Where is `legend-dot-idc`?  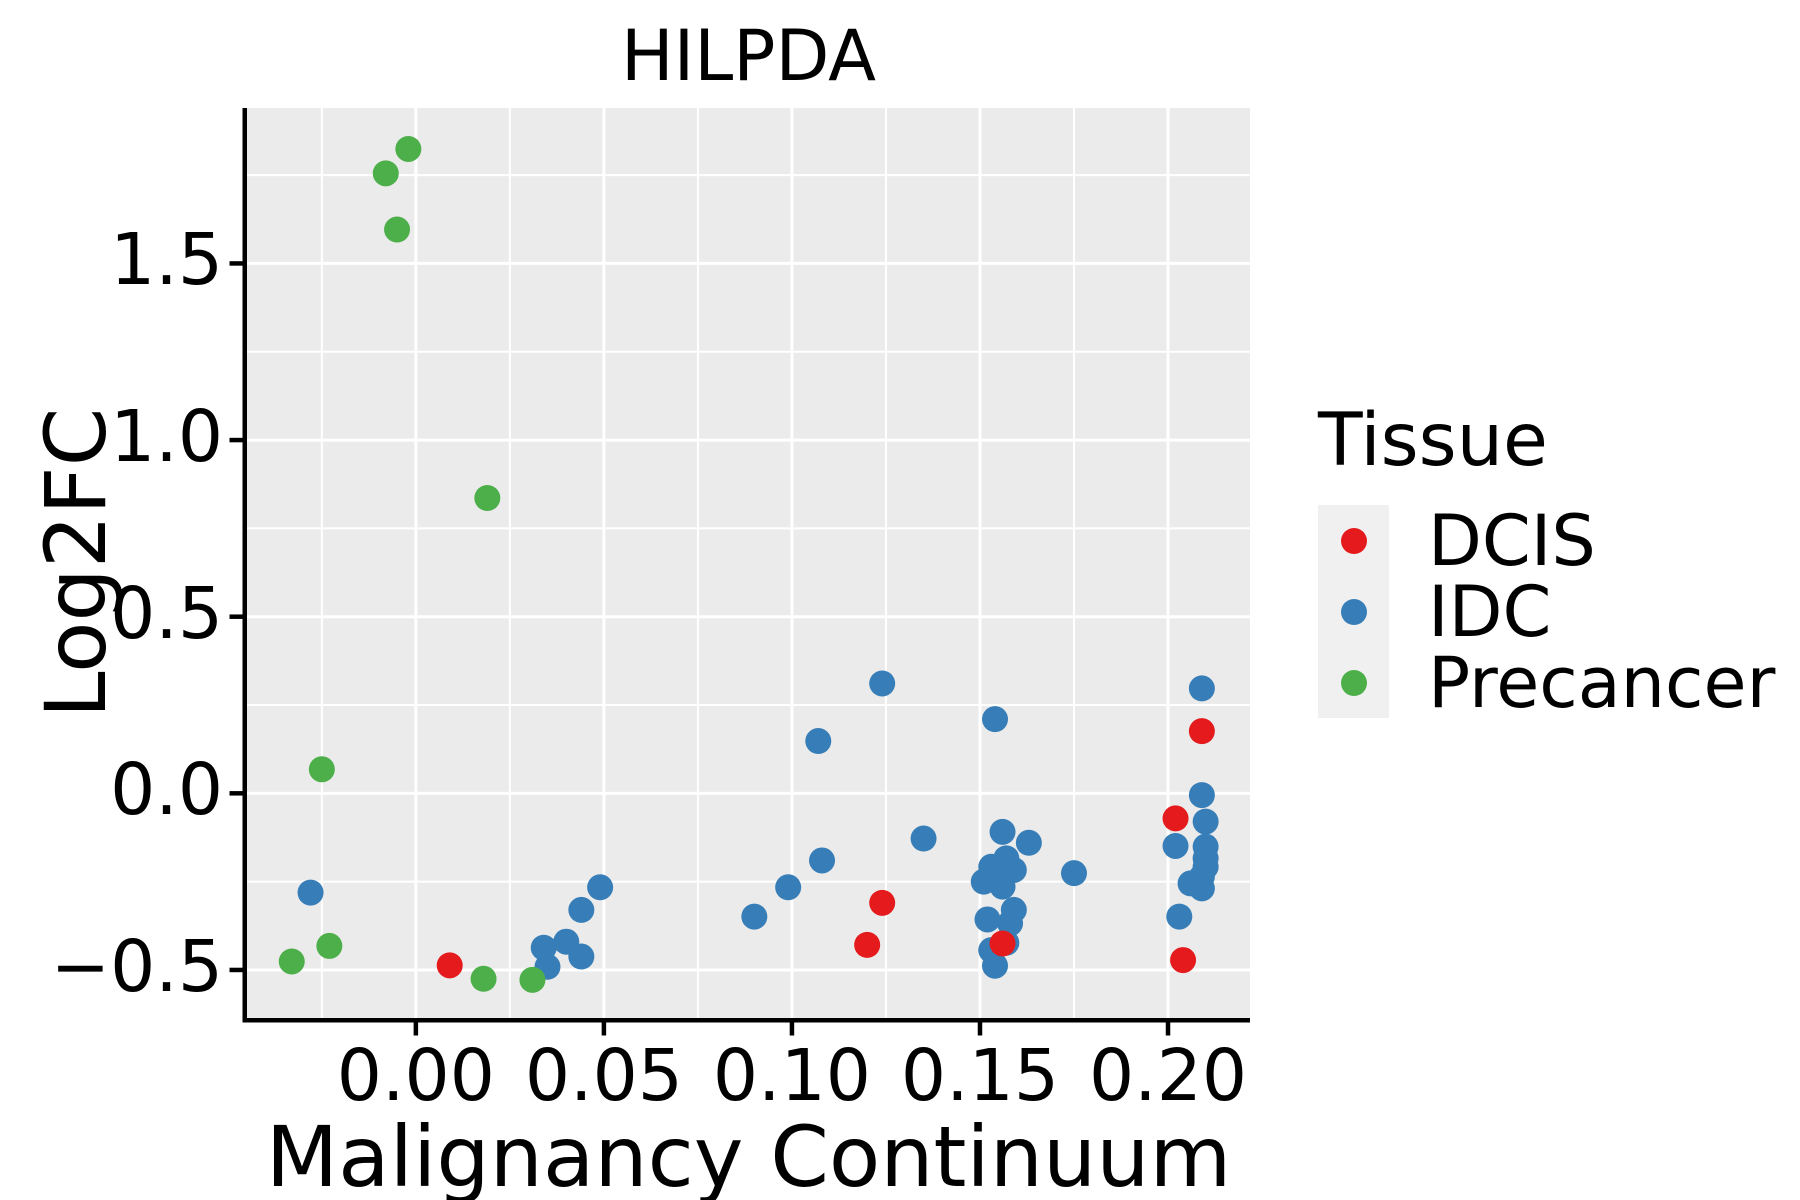
legend-dot-idc is located at coordinates (1353, 611).